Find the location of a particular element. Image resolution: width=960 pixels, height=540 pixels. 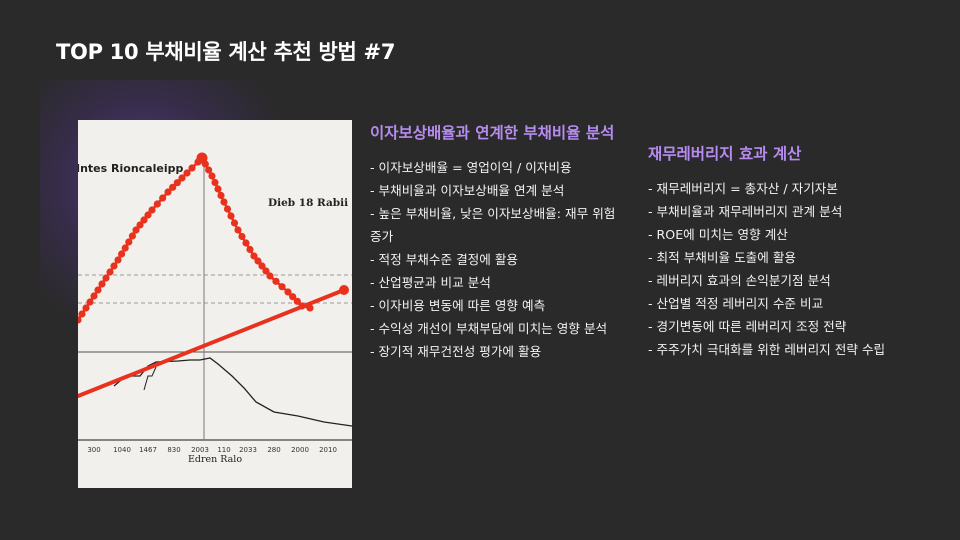

red-trend-endpoint is located at coordinates (344, 290).